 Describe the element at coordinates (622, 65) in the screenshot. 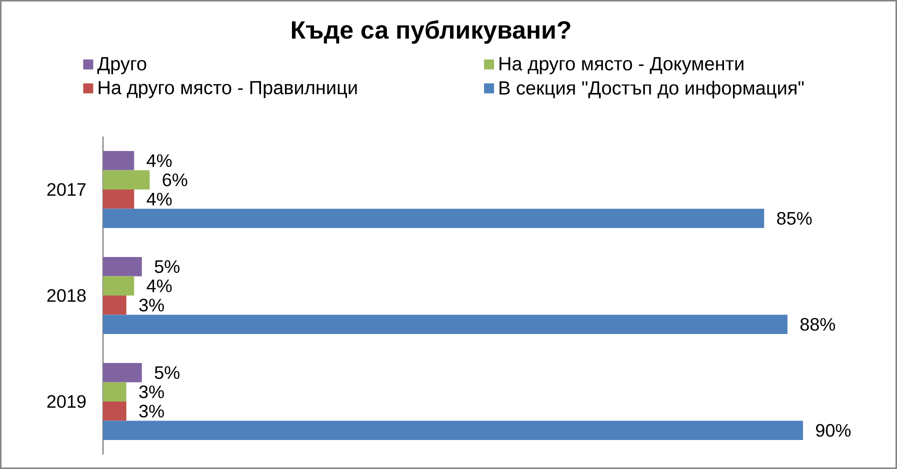

I see `legend-label: На друго място - Документи` at that location.